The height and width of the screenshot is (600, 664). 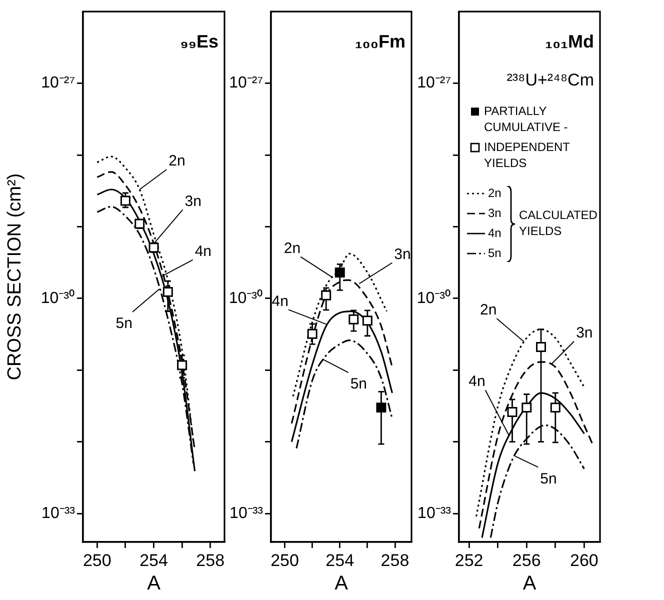 I want to click on legend-label: INDEPENDENT YIELDS, so click(x=527, y=155).